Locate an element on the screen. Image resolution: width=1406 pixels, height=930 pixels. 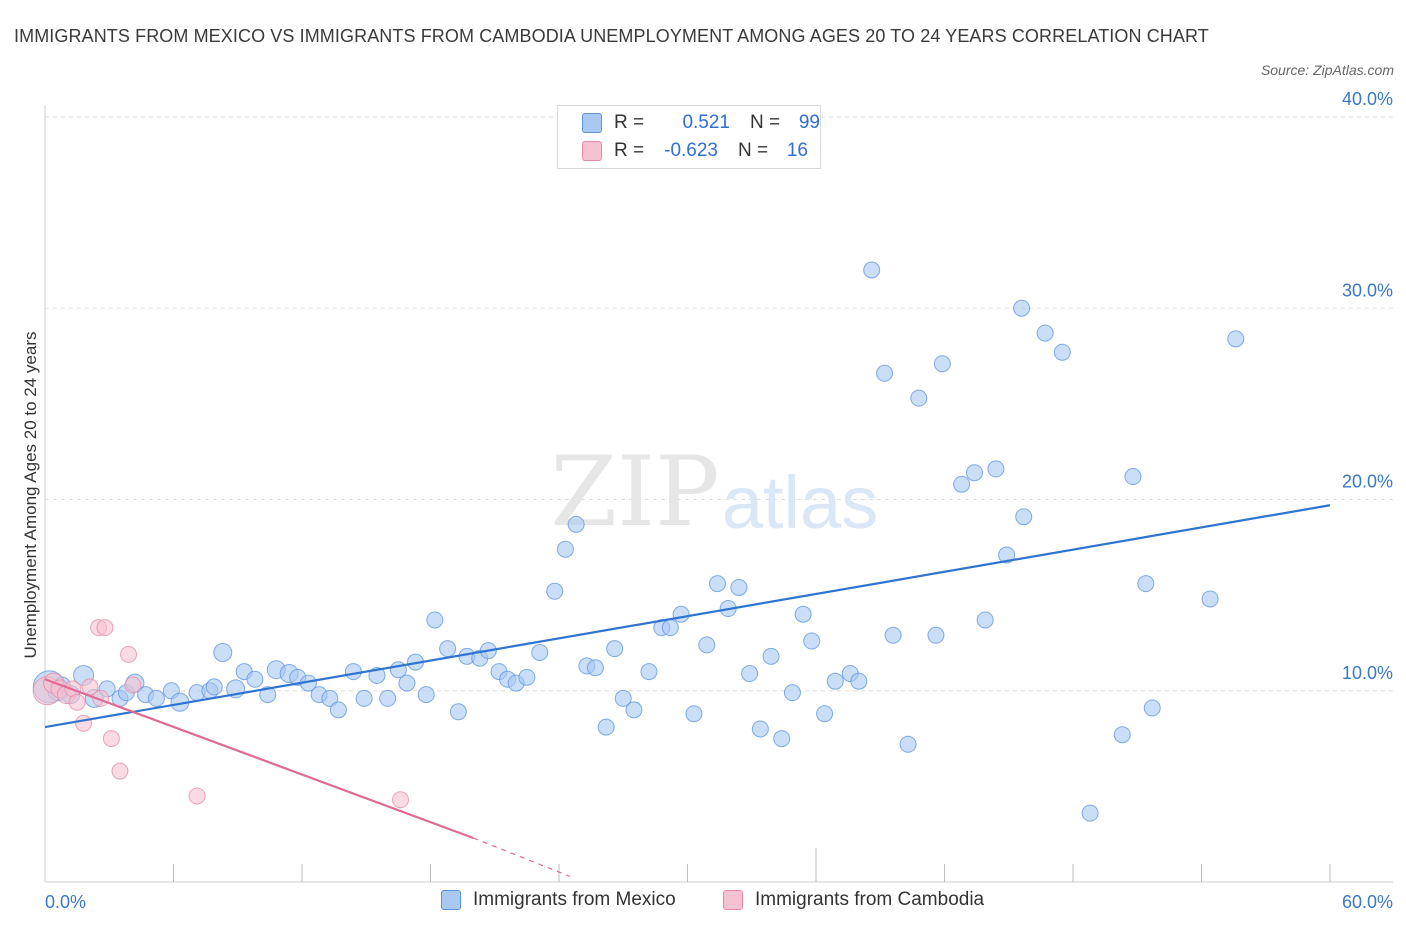
cambodia-trendline is located at coordinates (259, 759).